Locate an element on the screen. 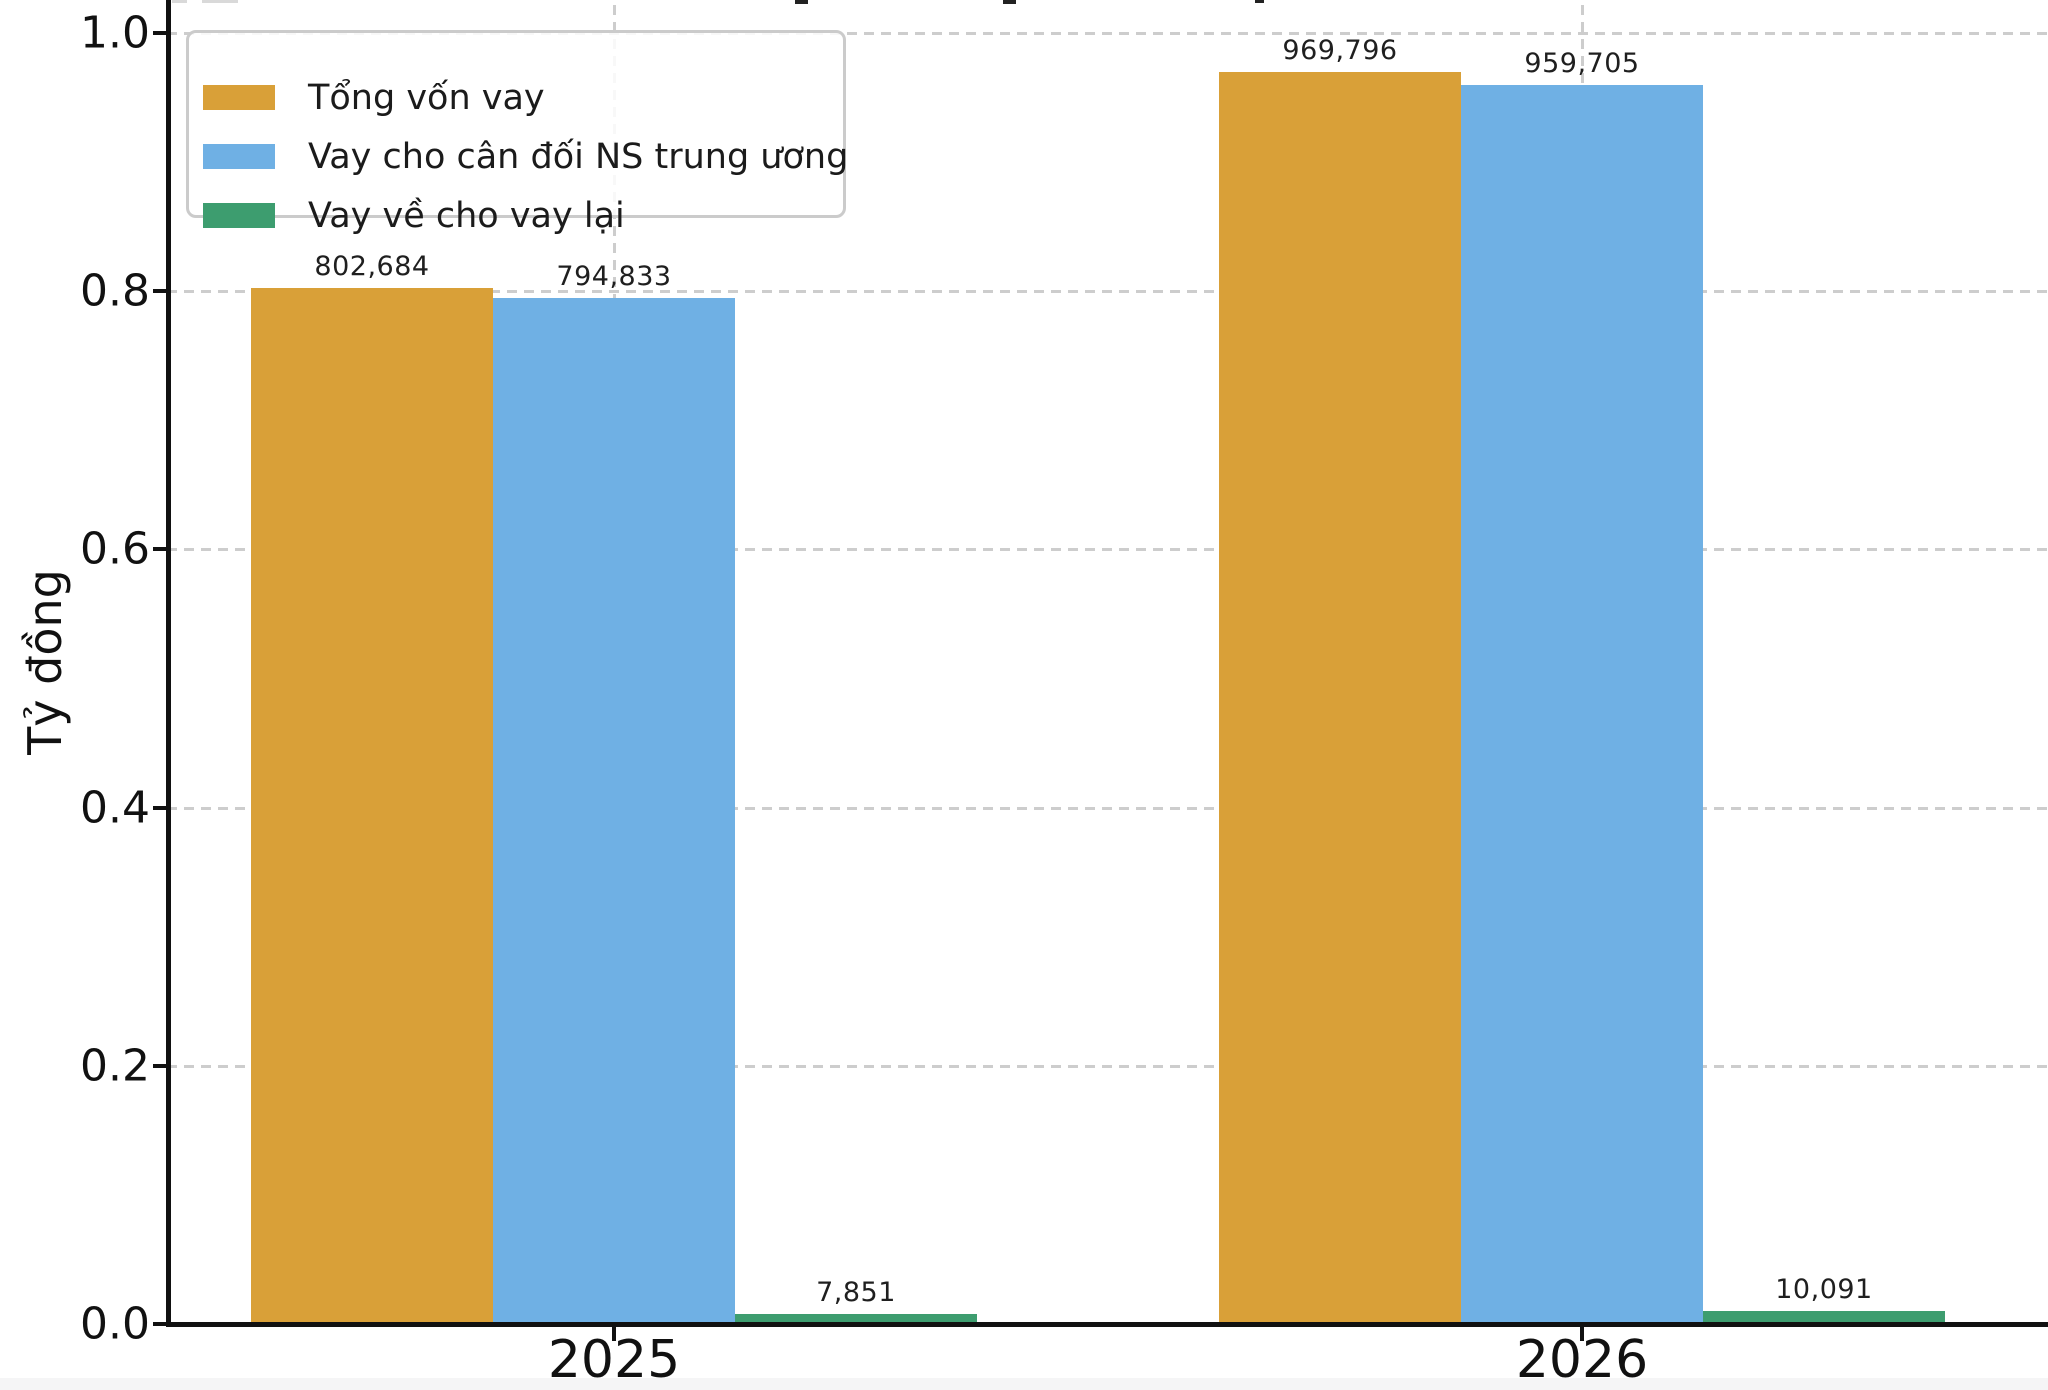 The height and width of the screenshot is (1390, 2048). y-tick-label: 0.8 is located at coordinates (115, 291).